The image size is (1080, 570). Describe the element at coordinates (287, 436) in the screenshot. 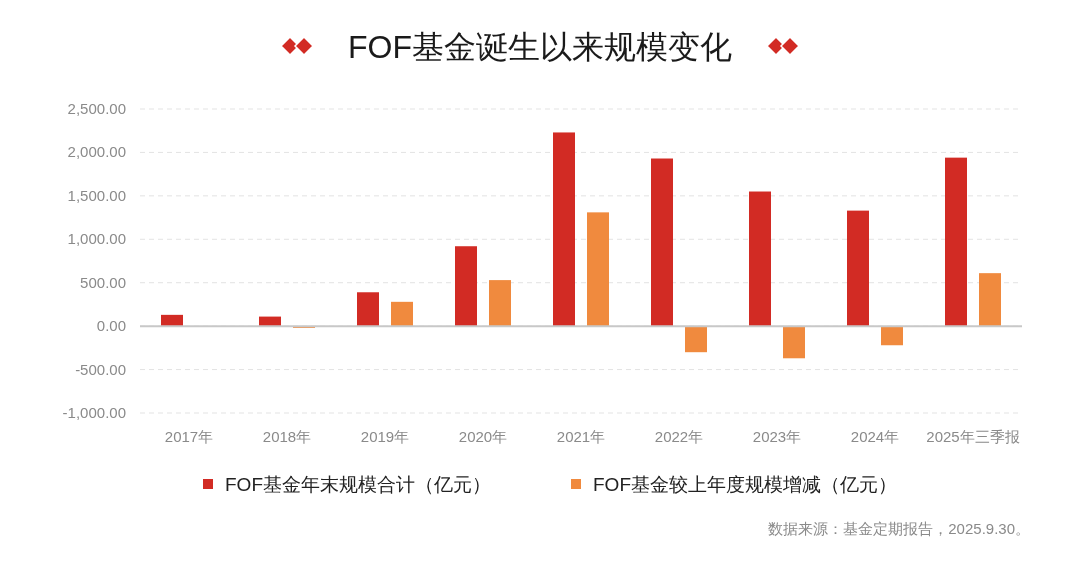

I see `x-tick-label: 2018年` at that location.